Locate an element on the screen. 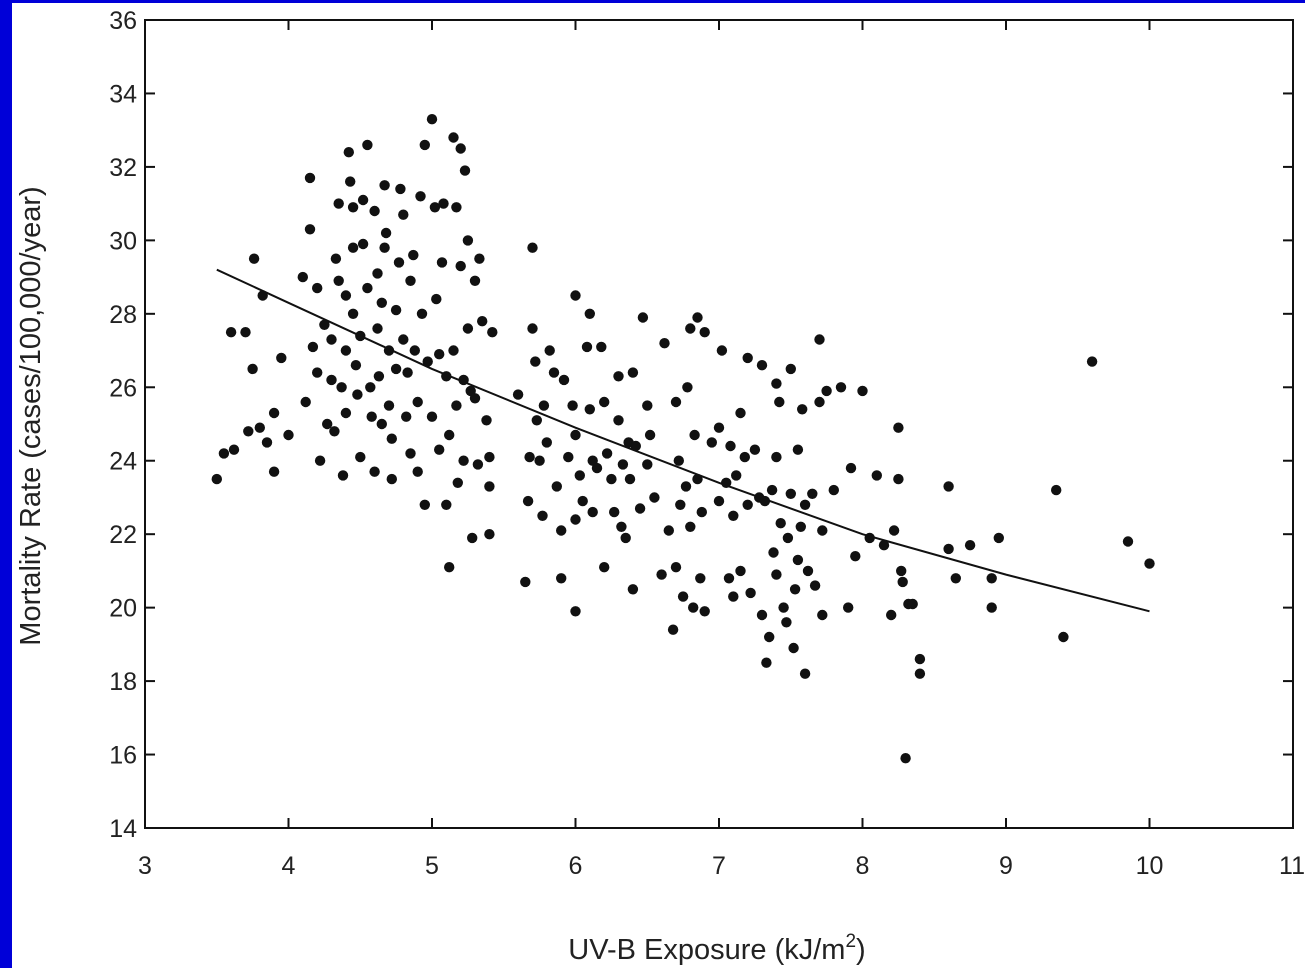 The image size is (1305, 968). y-tick-label: 32 is located at coordinates (123, 168).